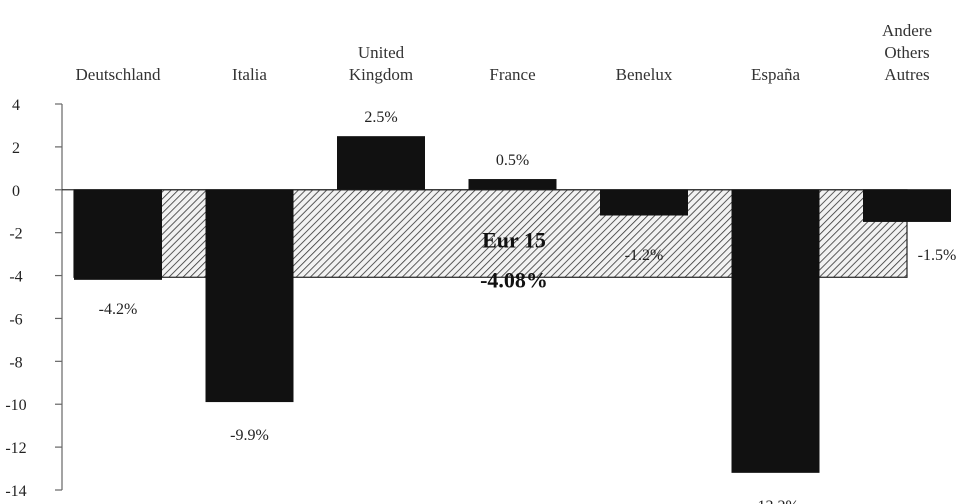  I want to click on y-tick-label: -14, so click(15, 491).